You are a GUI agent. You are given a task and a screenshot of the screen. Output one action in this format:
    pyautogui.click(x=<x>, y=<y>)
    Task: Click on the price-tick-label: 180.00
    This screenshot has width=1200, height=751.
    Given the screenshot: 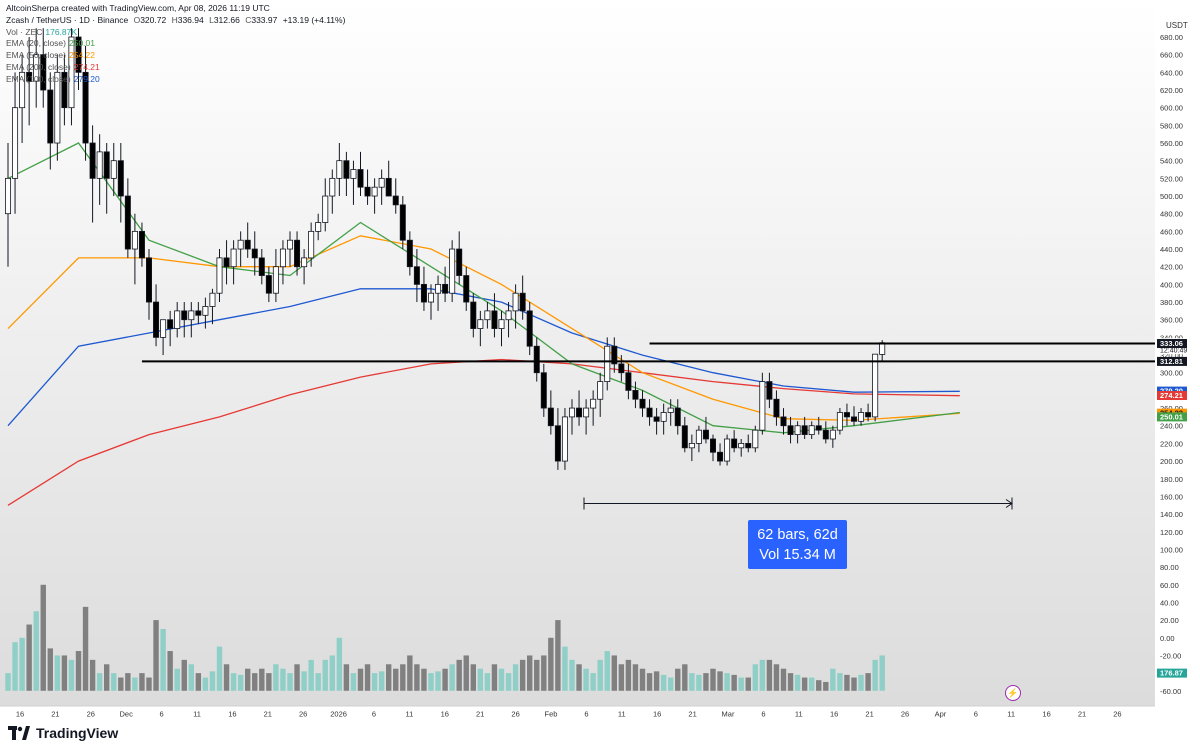 What is the action you would take?
    pyautogui.click(x=1171, y=479)
    